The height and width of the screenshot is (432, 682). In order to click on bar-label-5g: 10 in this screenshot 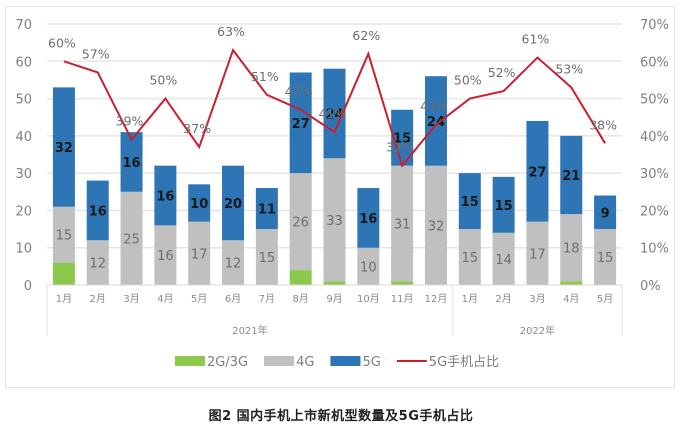, I will do `click(199, 204)`.